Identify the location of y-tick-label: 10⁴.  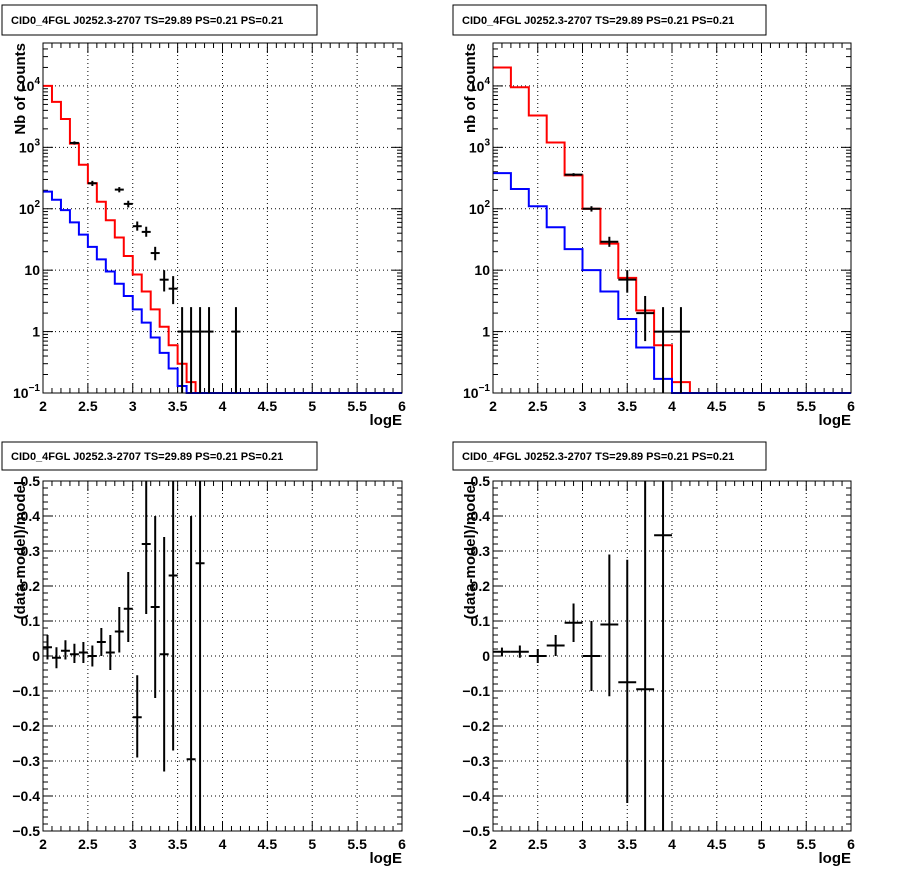
(30, 85).